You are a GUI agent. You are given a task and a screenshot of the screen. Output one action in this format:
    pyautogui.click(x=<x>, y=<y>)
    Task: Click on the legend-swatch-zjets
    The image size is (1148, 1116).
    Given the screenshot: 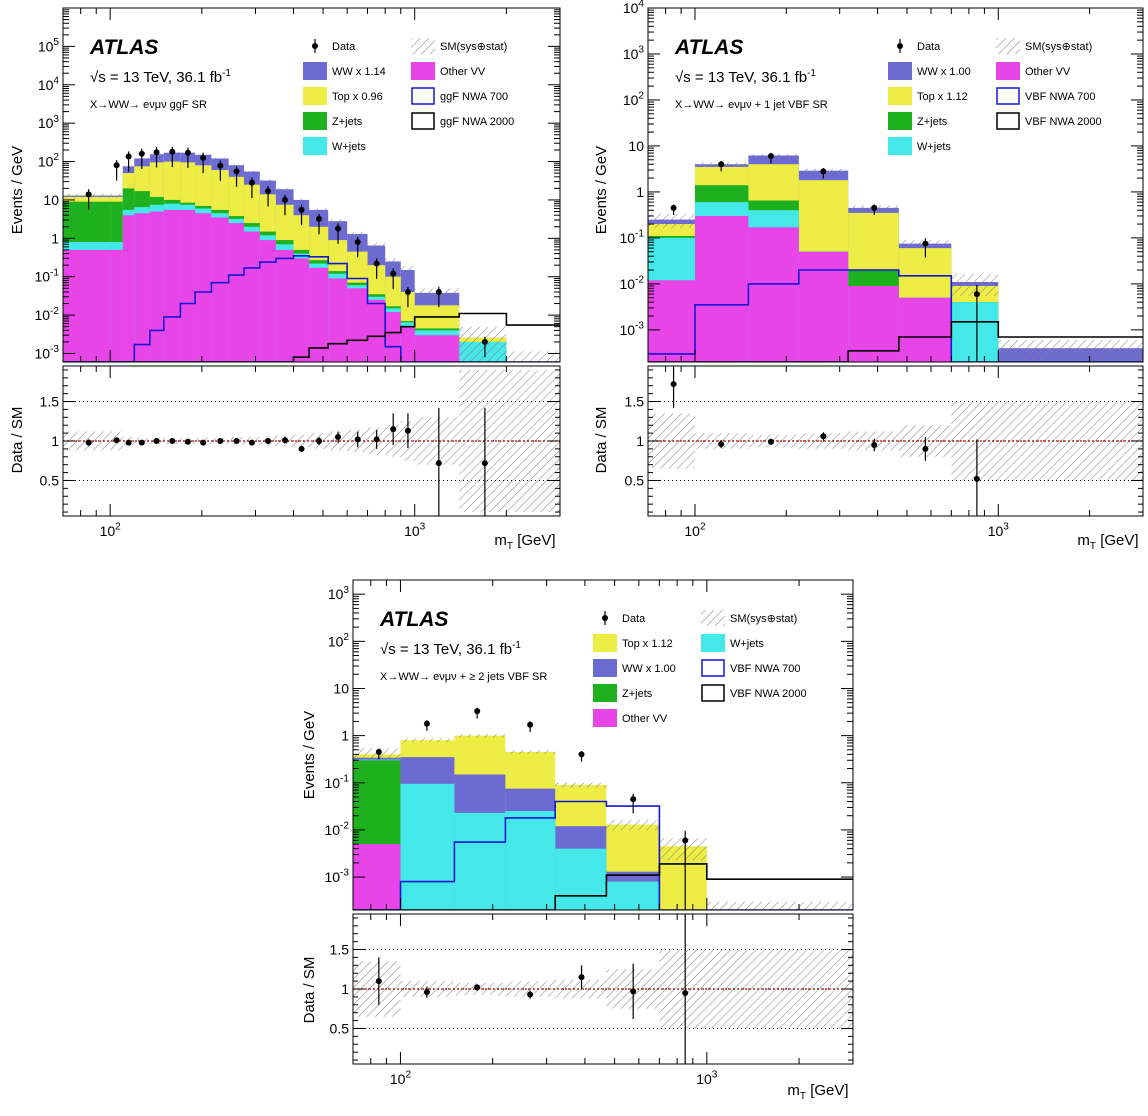 What is the action you would take?
    pyautogui.click(x=605, y=693)
    